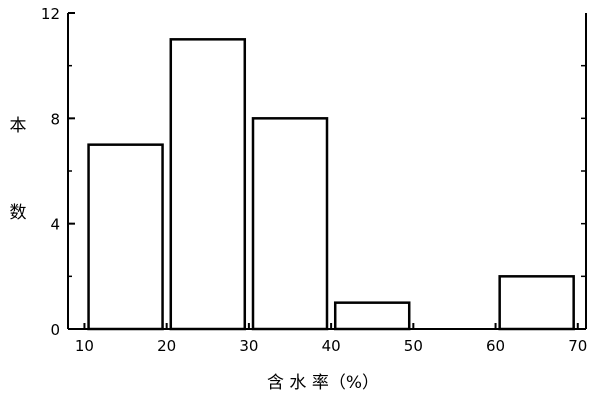  What do you see at coordinates (413, 346) in the screenshot?
I see `x-tick-label-50: 50` at bounding box center [413, 346].